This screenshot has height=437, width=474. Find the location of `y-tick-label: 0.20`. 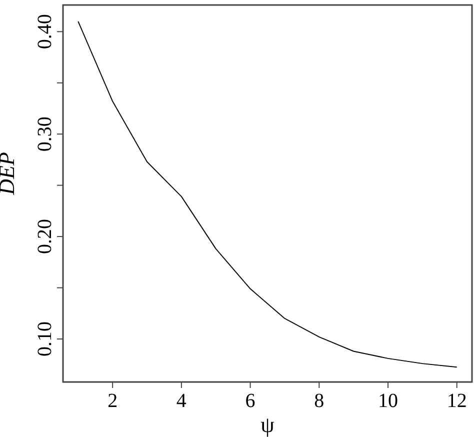

y-tick-label: 0.20 is located at coordinates (45, 236).